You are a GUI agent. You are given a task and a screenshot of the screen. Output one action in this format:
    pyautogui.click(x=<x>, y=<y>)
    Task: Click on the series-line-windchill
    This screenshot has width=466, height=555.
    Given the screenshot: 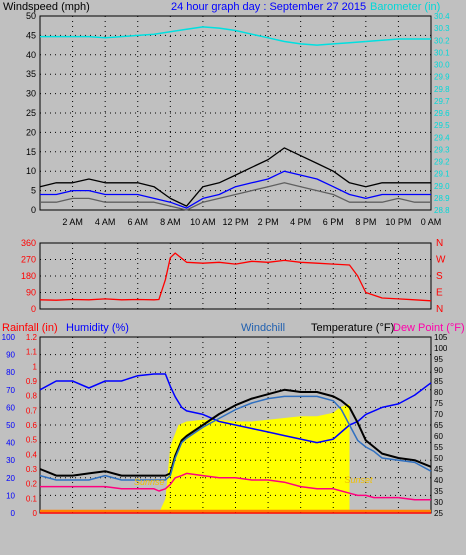 What is the action you would take?
    pyautogui.click(x=235, y=438)
    